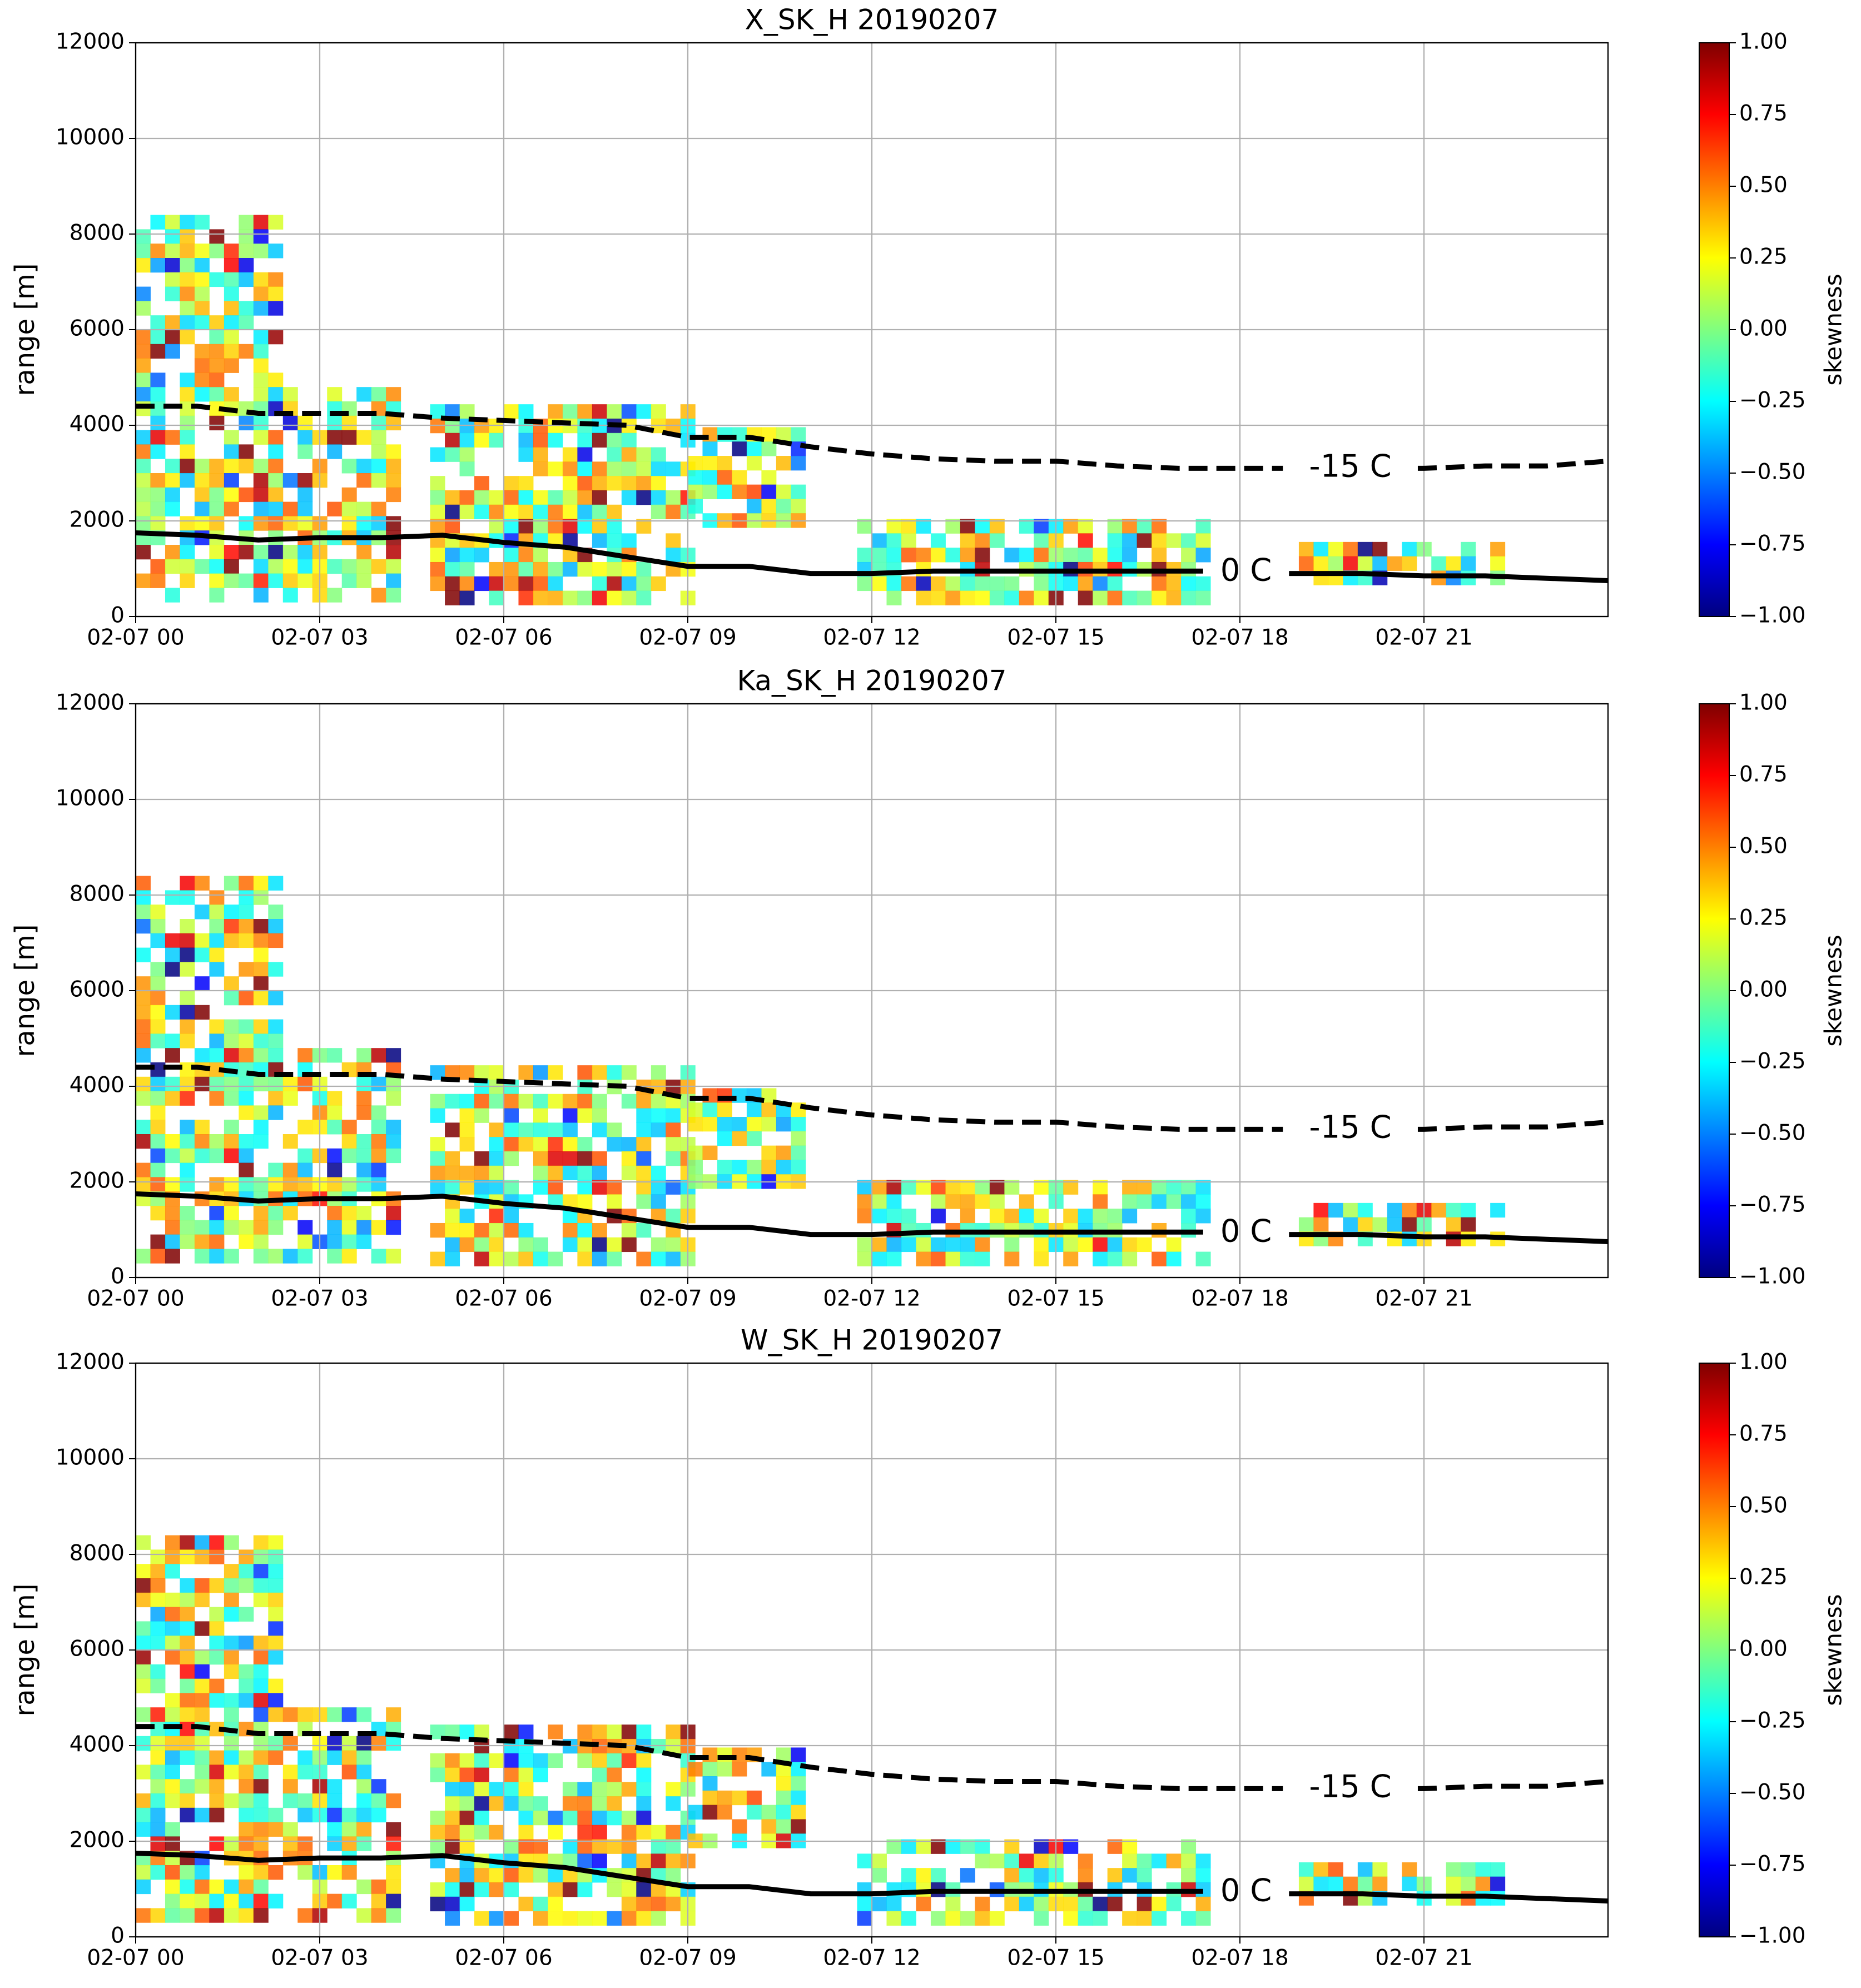 The height and width of the screenshot is (1988, 1861). Describe the element at coordinates (25, 329) in the screenshot. I see `y-axis-label: range [m]` at that location.